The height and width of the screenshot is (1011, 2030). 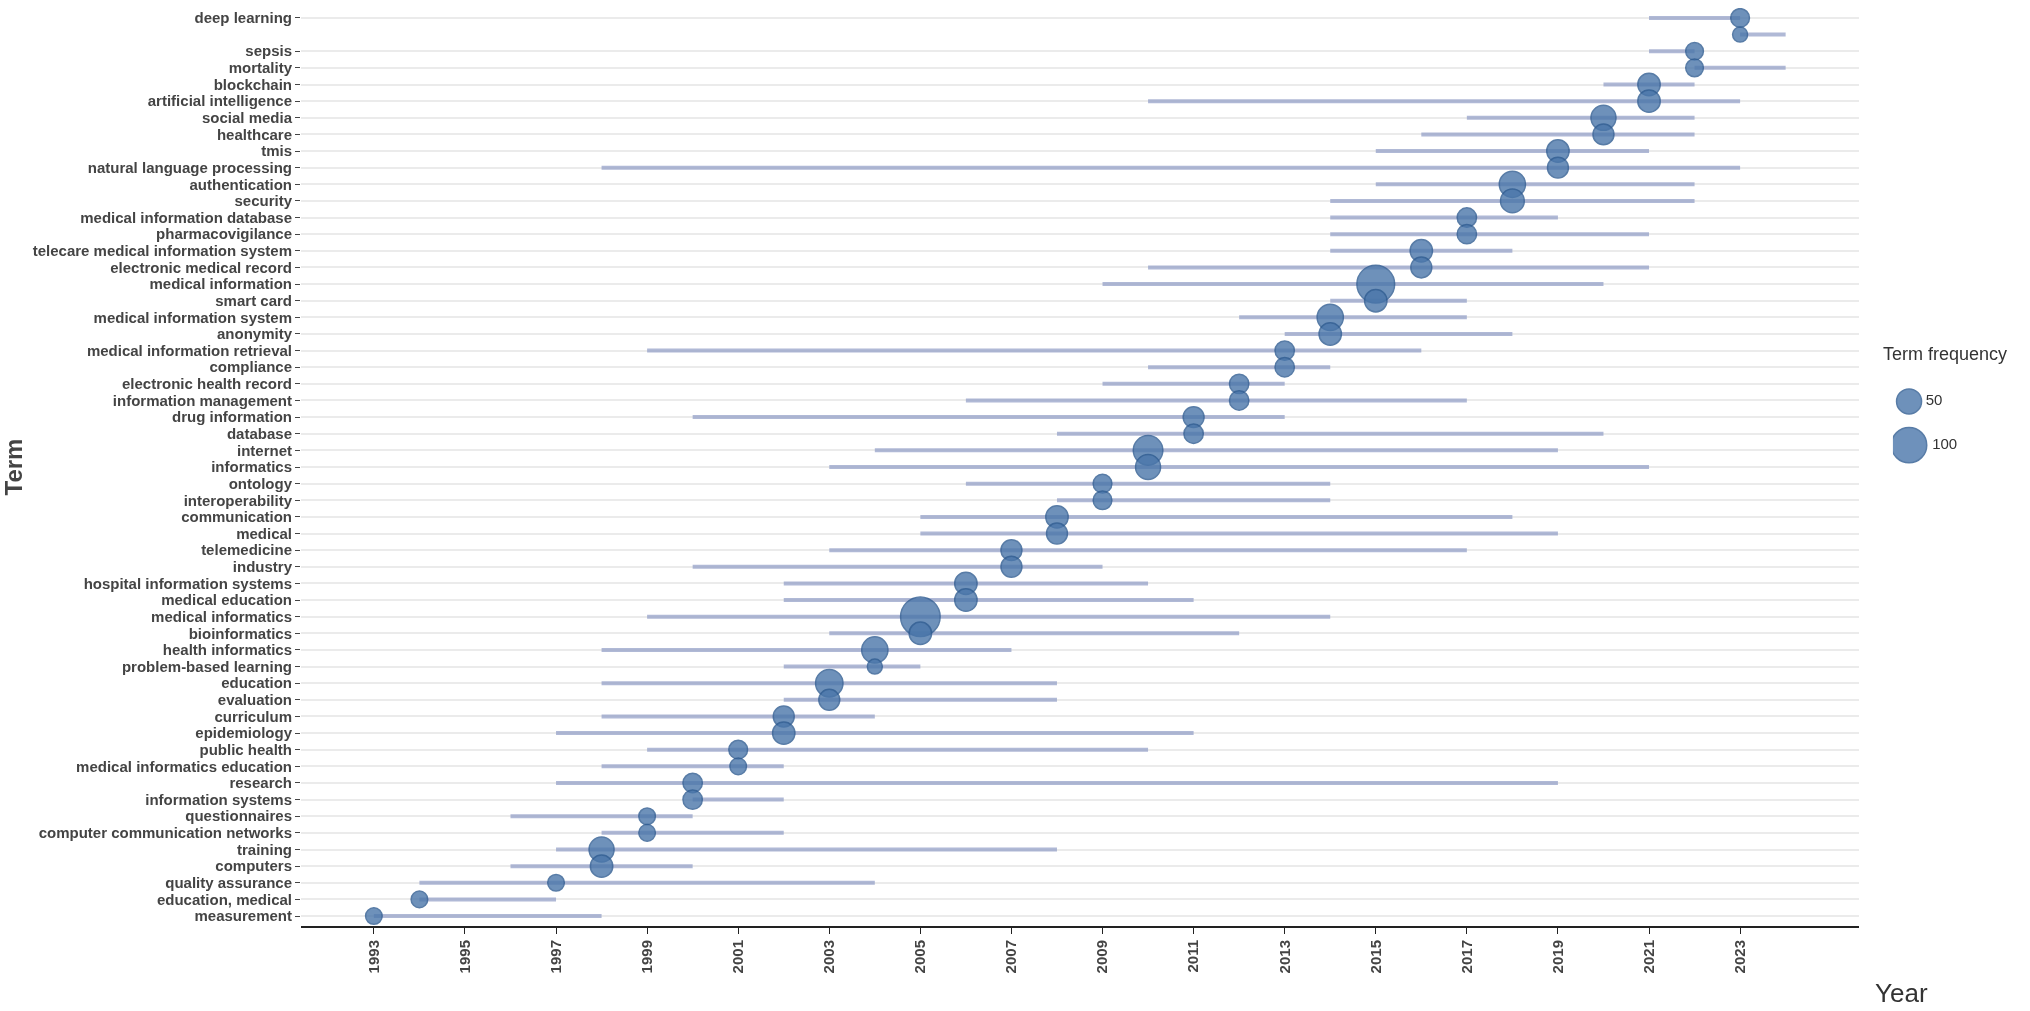 I want to click on y-tick-label: electronic health record, so click(x=206, y=384).